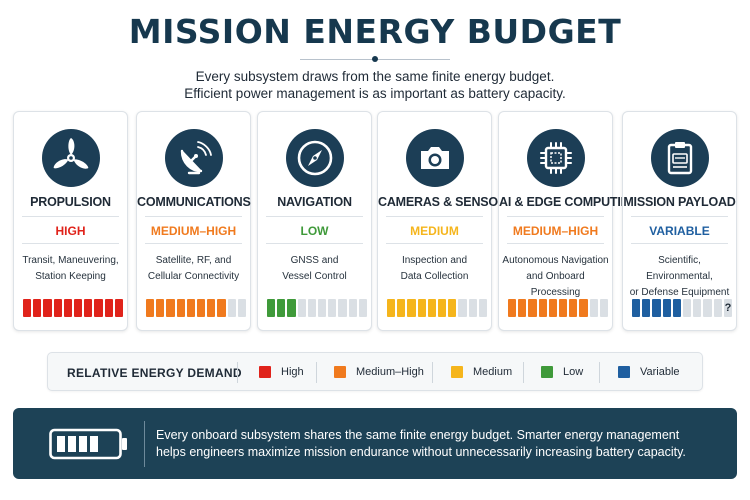  Describe the element at coordinates (314, 260) in the screenshot. I see `description-line: GNSS and` at that location.